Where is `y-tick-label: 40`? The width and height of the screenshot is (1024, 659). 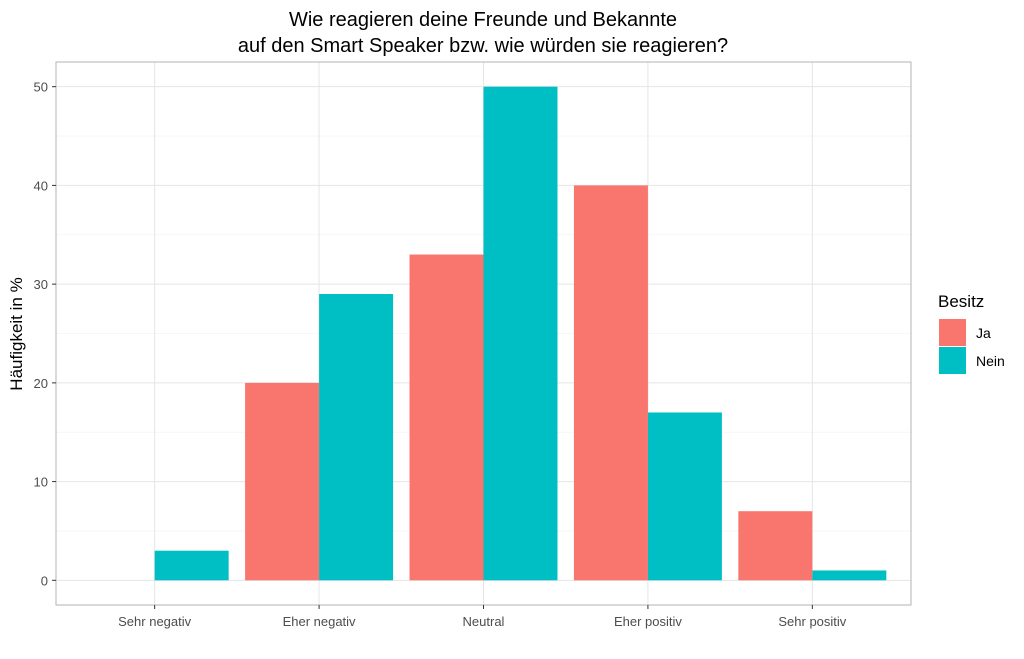 y-tick-label: 40 is located at coordinates (41, 185).